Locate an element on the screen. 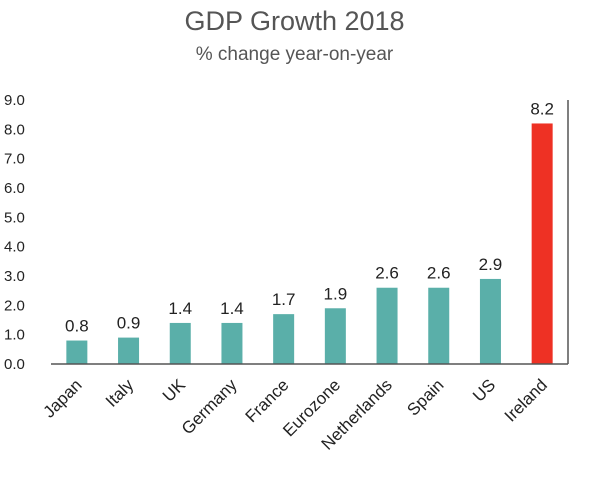 The width and height of the screenshot is (589, 483). chart-title: GDP Growth 2018 is located at coordinates (294, 21).